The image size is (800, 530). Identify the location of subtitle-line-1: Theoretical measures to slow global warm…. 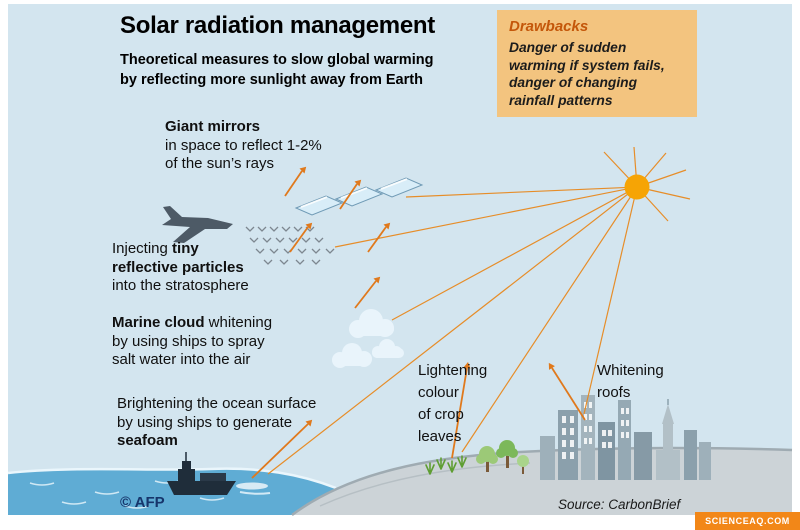
(277, 60).